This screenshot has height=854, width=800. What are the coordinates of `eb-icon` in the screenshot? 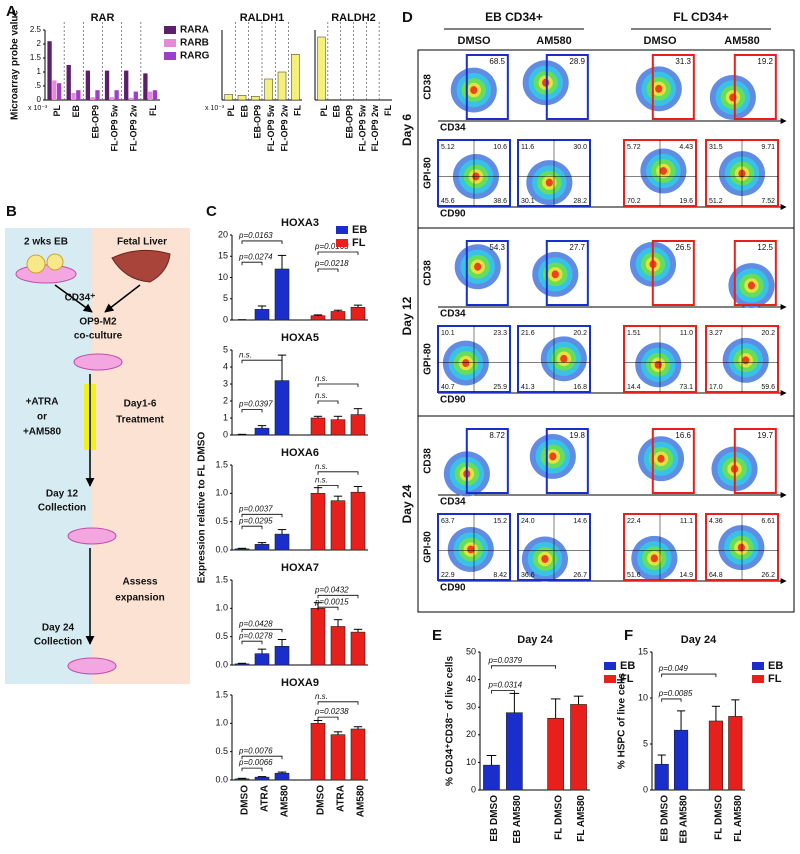 It's located at (55, 262).